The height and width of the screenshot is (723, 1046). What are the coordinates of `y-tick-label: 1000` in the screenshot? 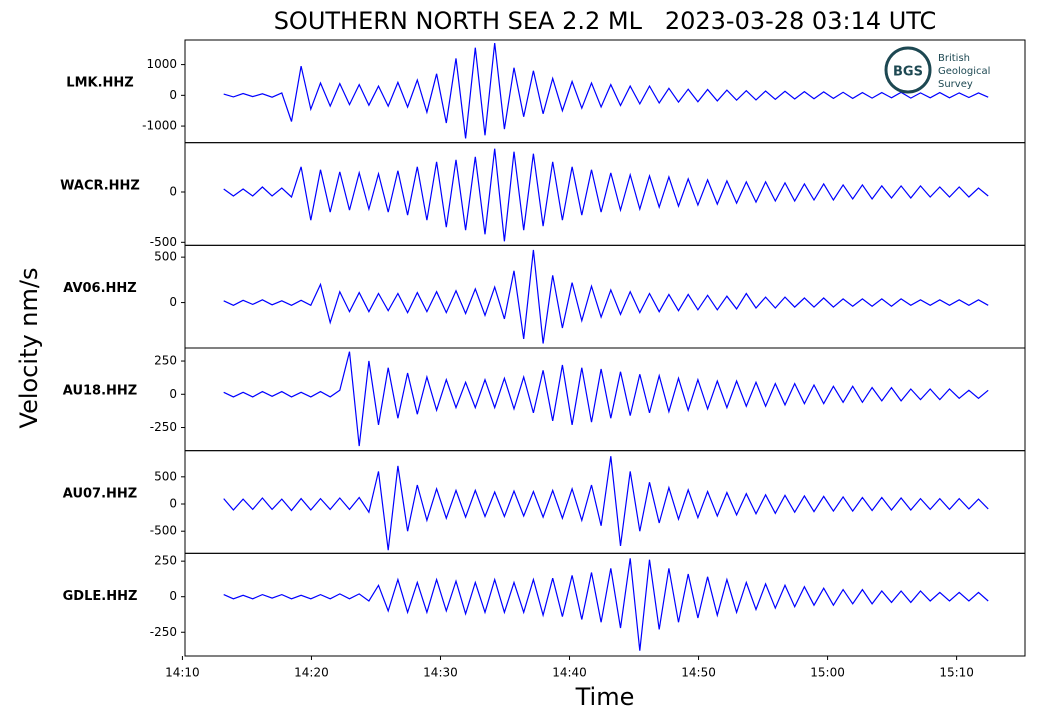 It's located at (161, 64).